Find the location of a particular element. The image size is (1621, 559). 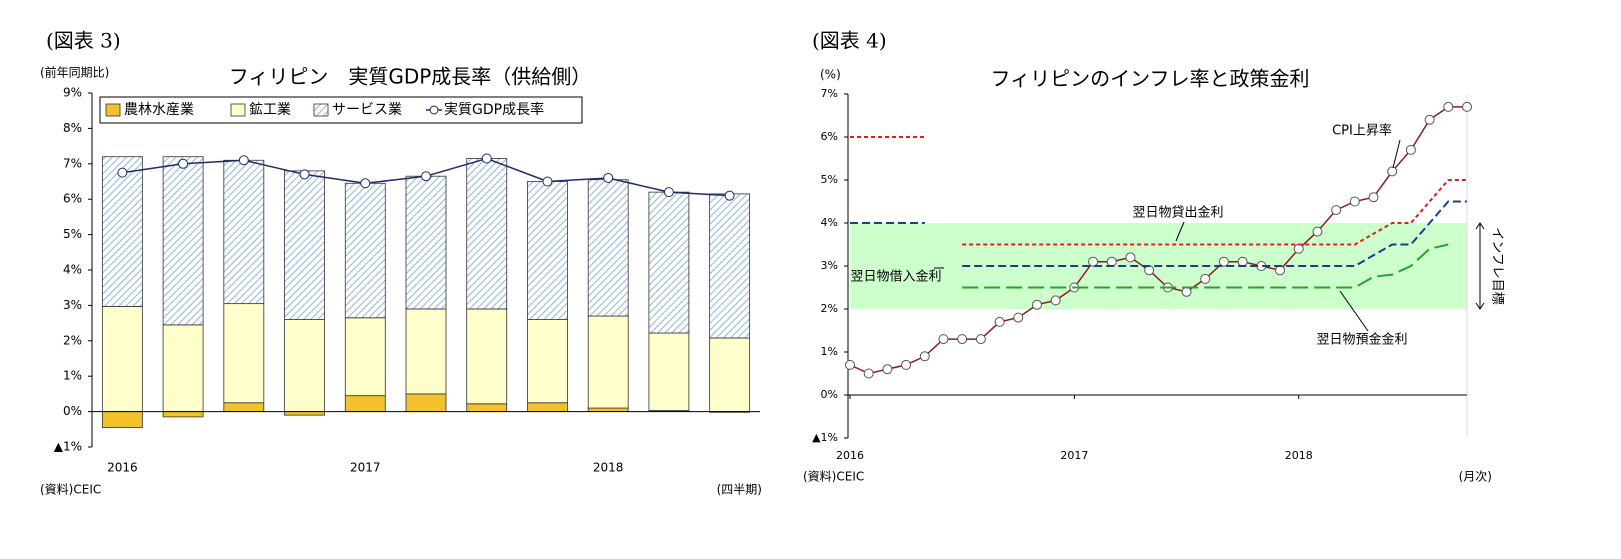

chart-title: フィリピンのインフレ率と政策金利 is located at coordinates (1150, 79).